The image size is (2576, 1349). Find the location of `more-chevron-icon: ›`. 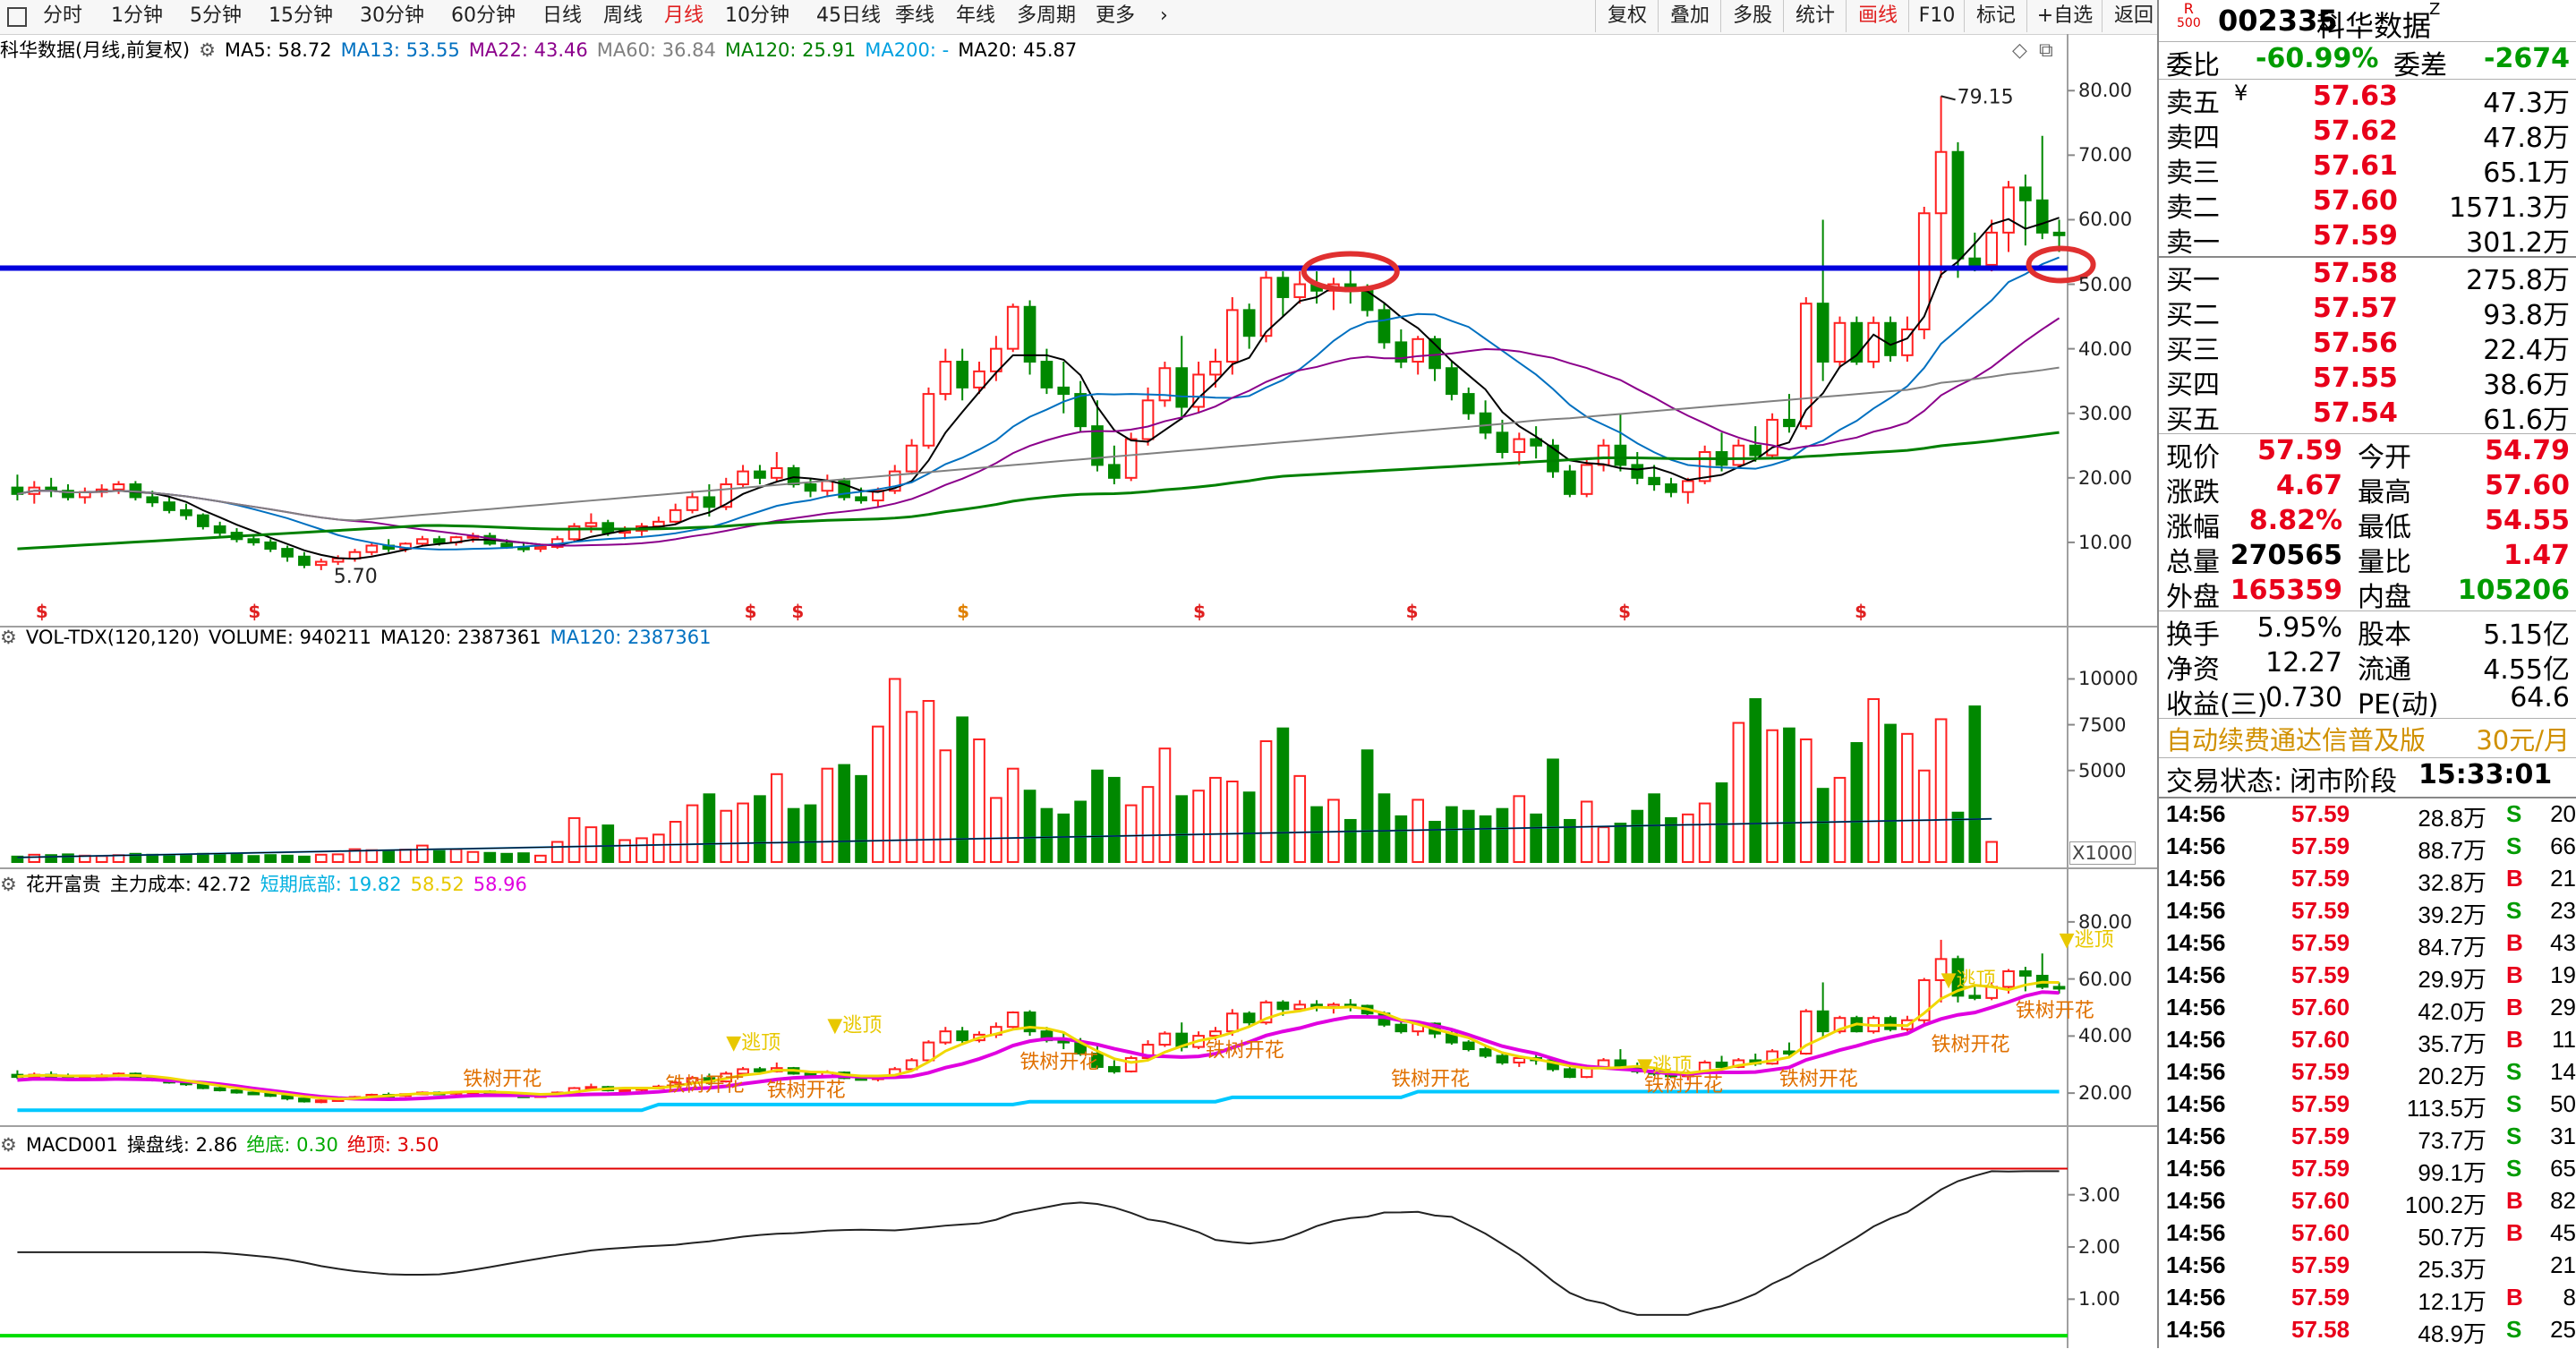

more-chevron-icon: › is located at coordinates (1164, 15).